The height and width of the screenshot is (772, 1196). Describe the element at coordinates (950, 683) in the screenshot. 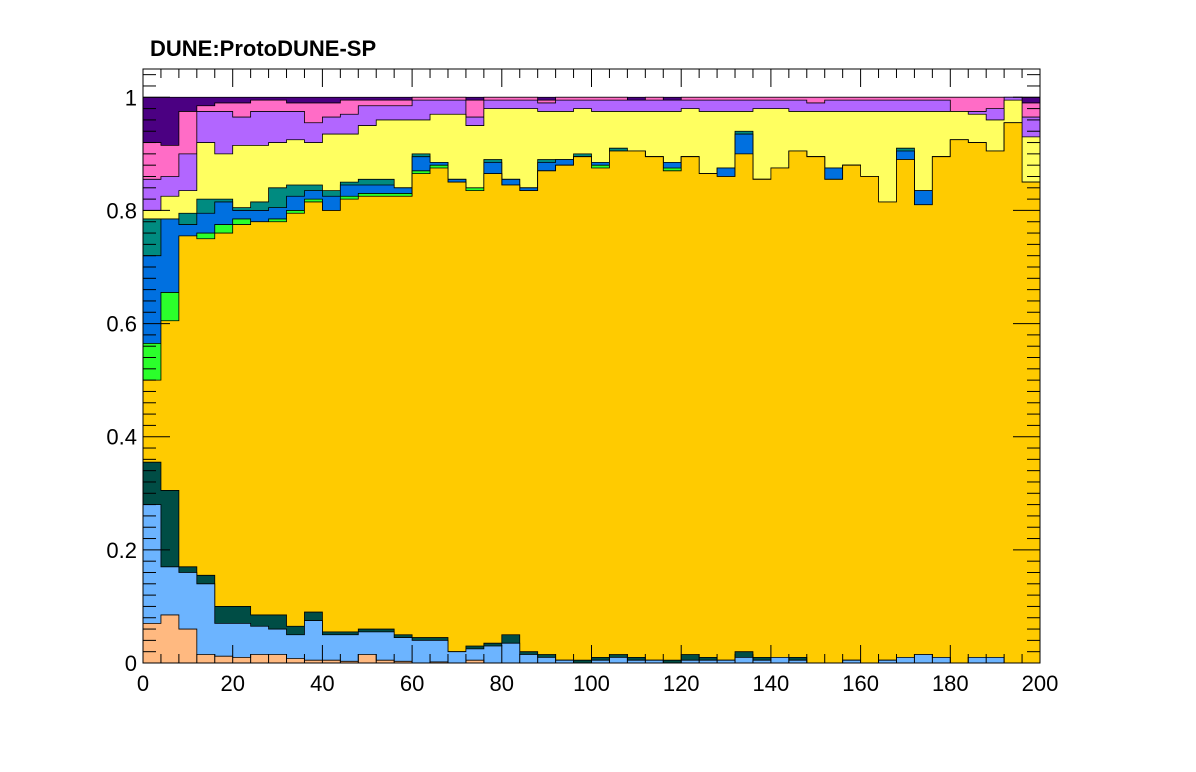

I see `x-tick-label: 180` at that location.